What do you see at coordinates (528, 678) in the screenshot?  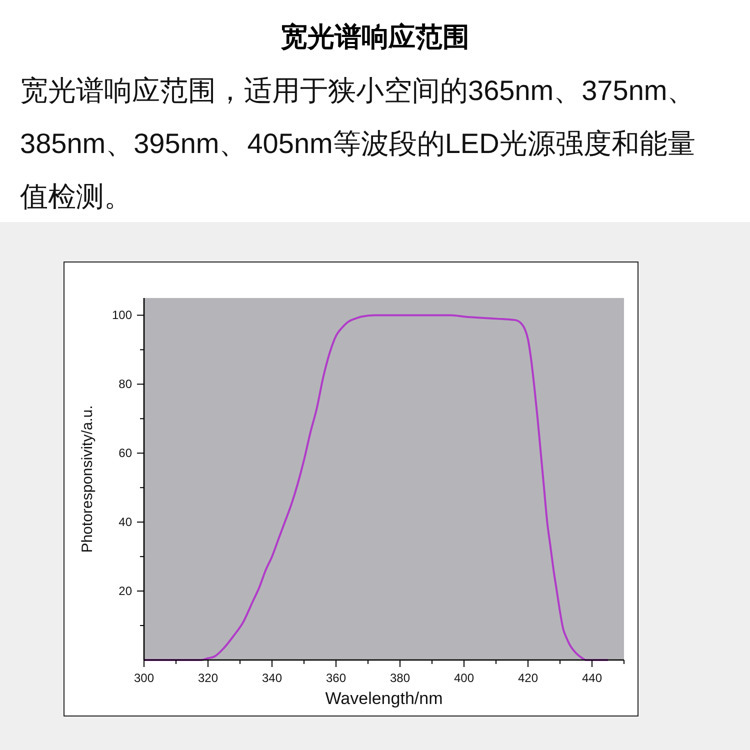 I see `x-tick-label: 420` at bounding box center [528, 678].